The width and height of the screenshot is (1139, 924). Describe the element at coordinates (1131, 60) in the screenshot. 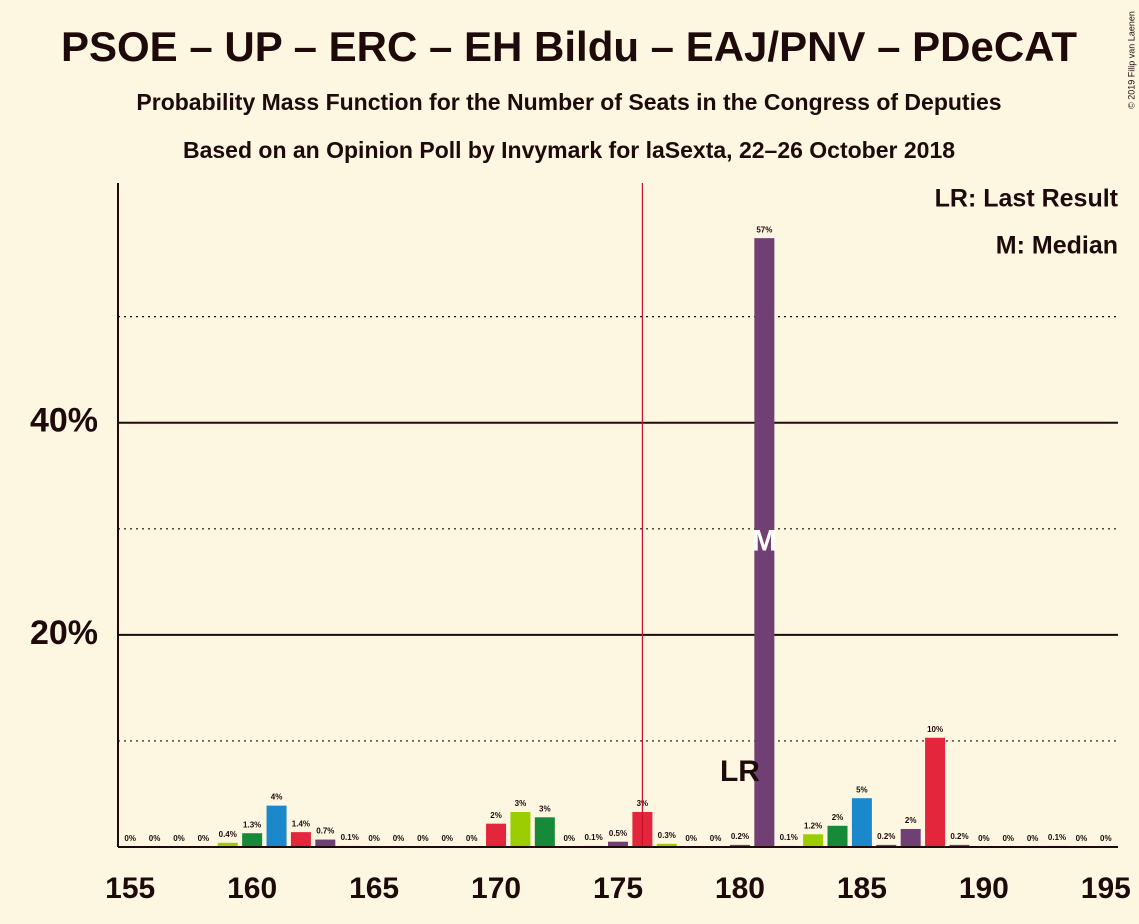

I see `copyright: © 2019 Filip van Laenen` at that location.